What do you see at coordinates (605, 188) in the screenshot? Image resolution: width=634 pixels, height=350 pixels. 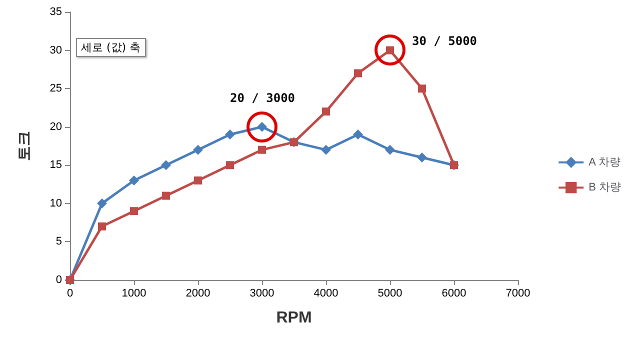 I see `legend-label: B 차량` at bounding box center [605, 188].